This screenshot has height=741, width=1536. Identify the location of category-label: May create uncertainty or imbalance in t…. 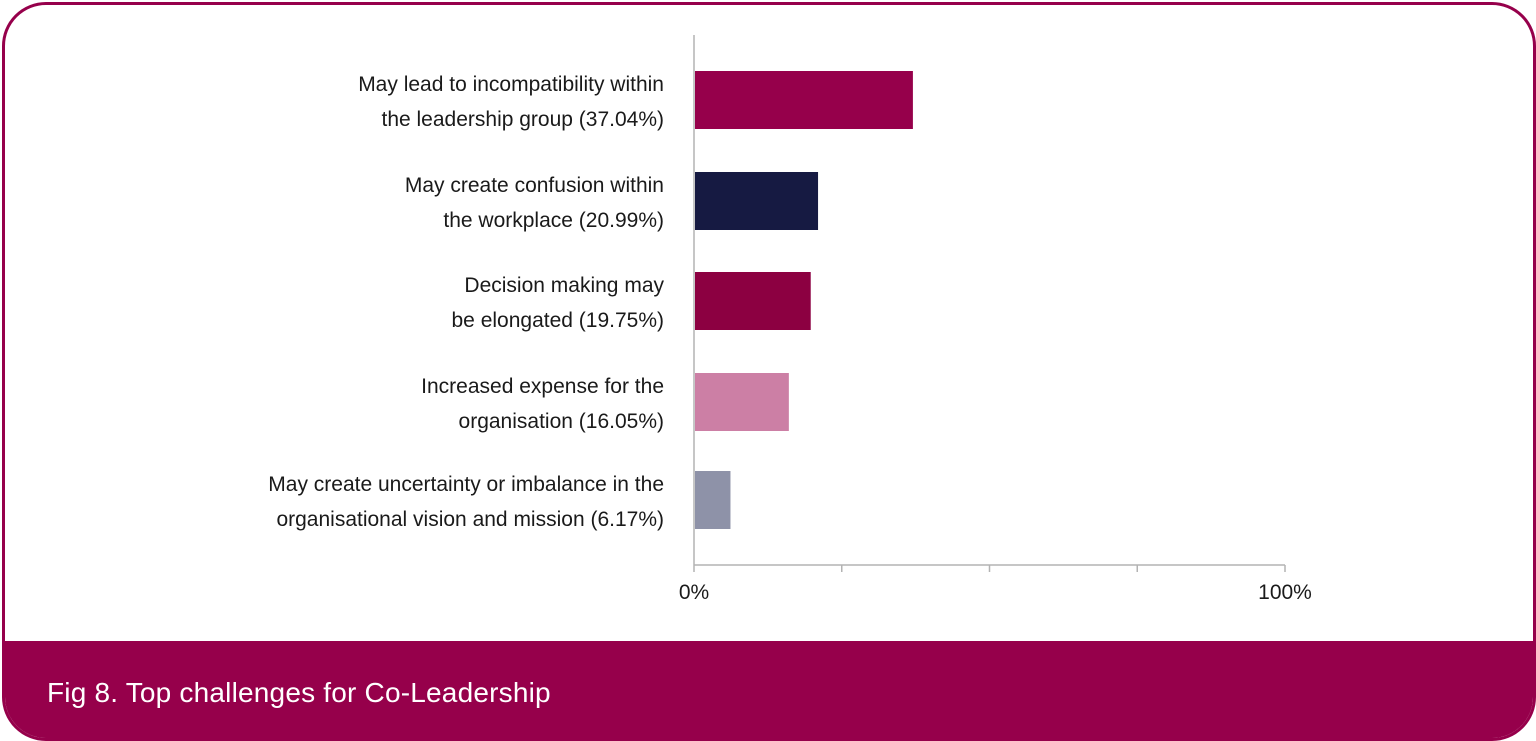
(466, 484).